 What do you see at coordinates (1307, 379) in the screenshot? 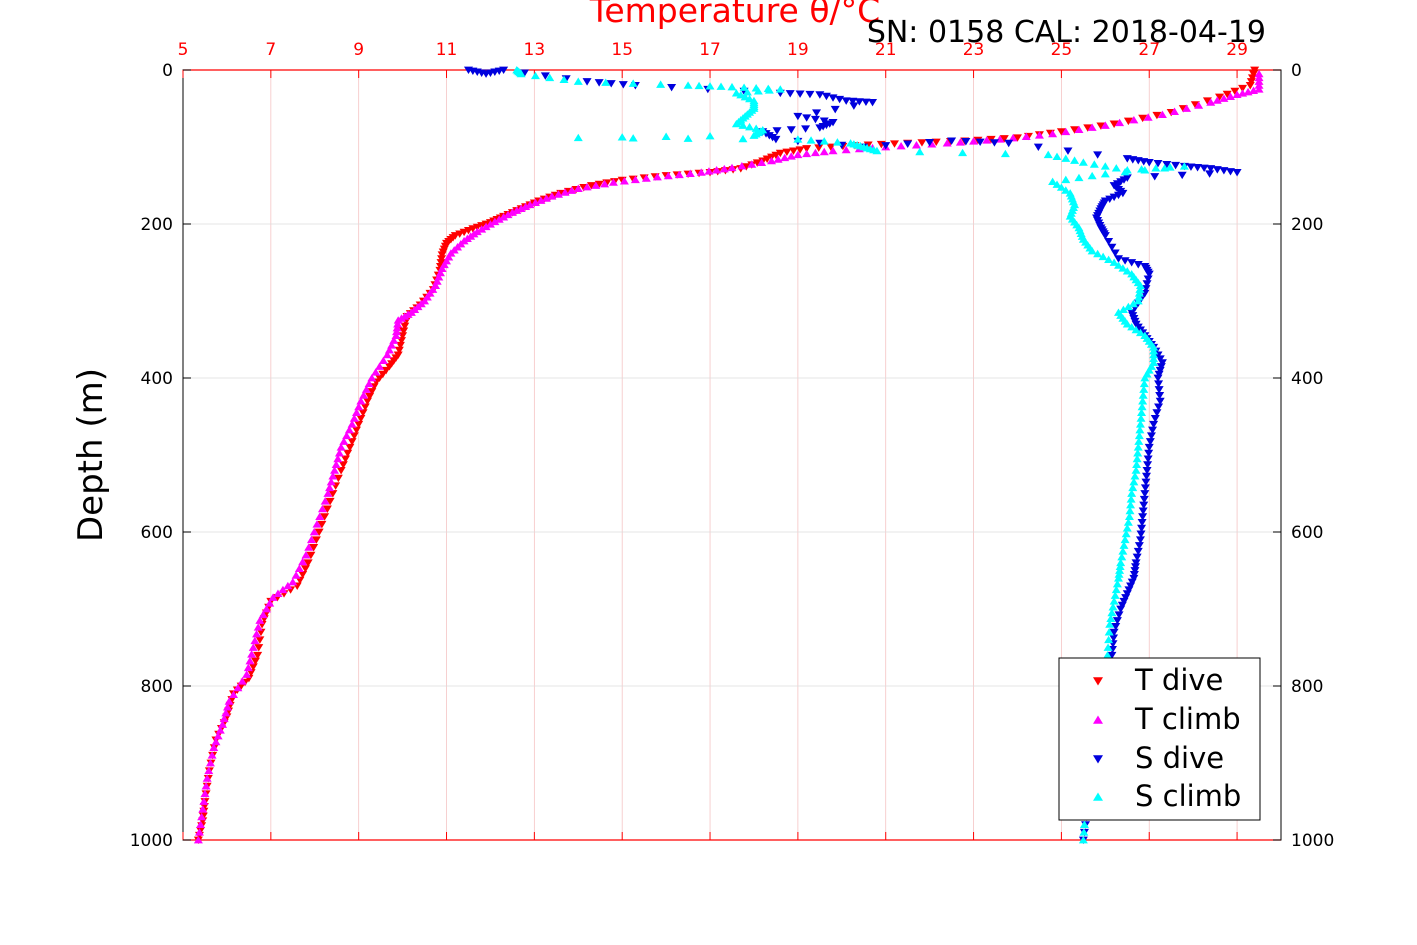
I see `y-tick-label-right: 400` at bounding box center [1307, 379].